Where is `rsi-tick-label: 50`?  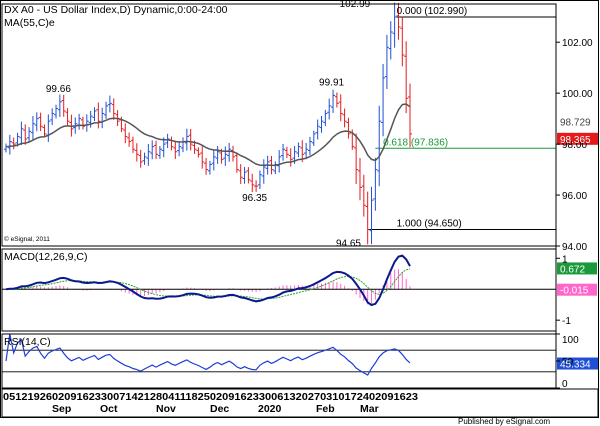 rsi-tick-label: 50 is located at coordinates (568, 362).